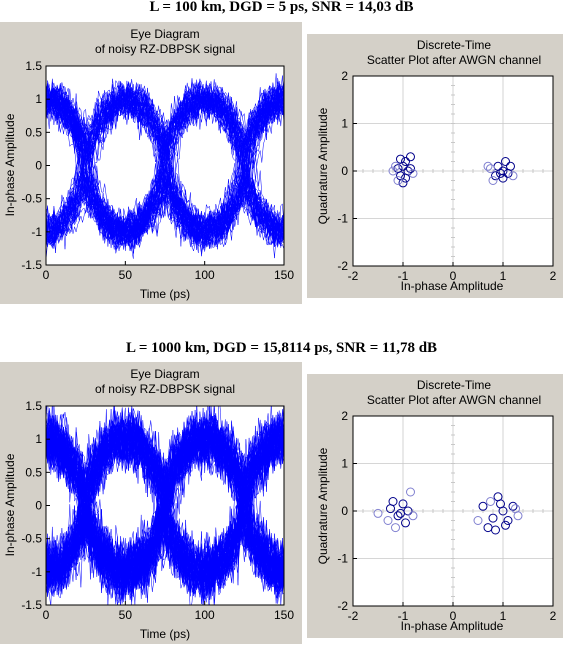 This screenshot has height=645, width=563. Describe the element at coordinates (10, 164) in the screenshot. I see `eye-y-axis-label: In-phase Amplitude` at that location.